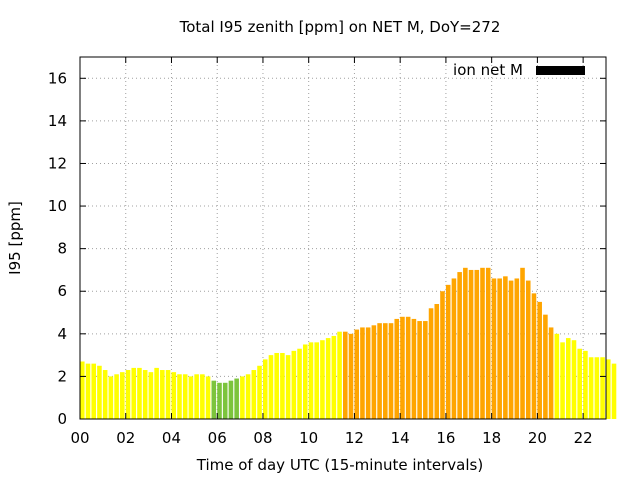  What do you see at coordinates (339, 465) in the screenshot?
I see `x-axis-title: Time of day UTC (15-minute intervals)` at bounding box center [339, 465].